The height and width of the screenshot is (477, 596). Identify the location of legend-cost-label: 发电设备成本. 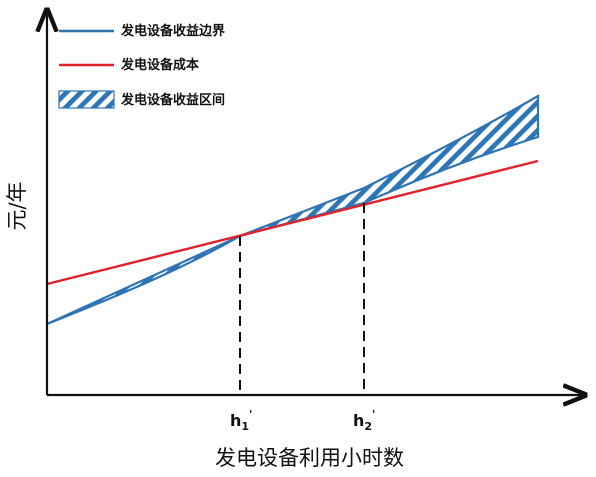
(159, 65).